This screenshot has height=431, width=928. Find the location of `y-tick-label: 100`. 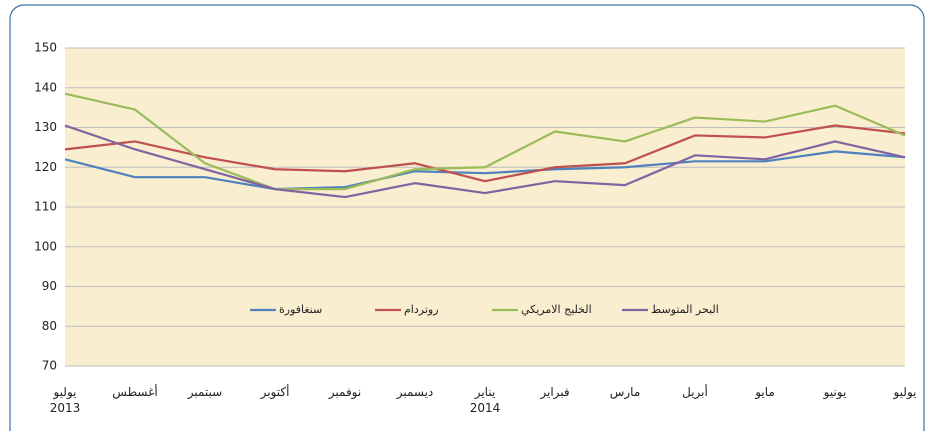

y-tick-label: 100 is located at coordinates (45, 246).